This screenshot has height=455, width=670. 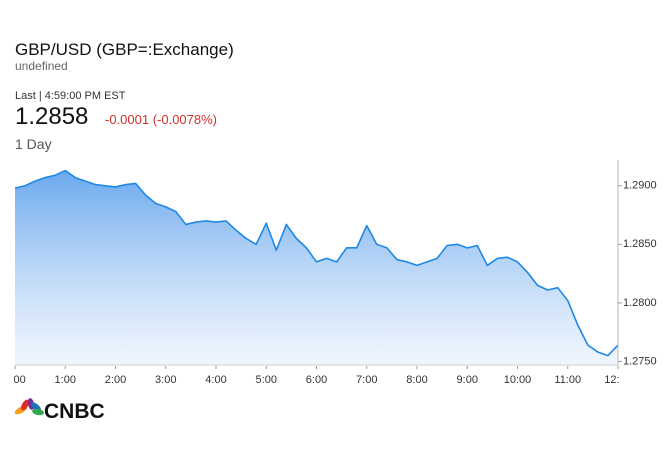 What do you see at coordinates (518, 380) in the screenshot?
I see `x-tick-label: 10:00` at bounding box center [518, 380].